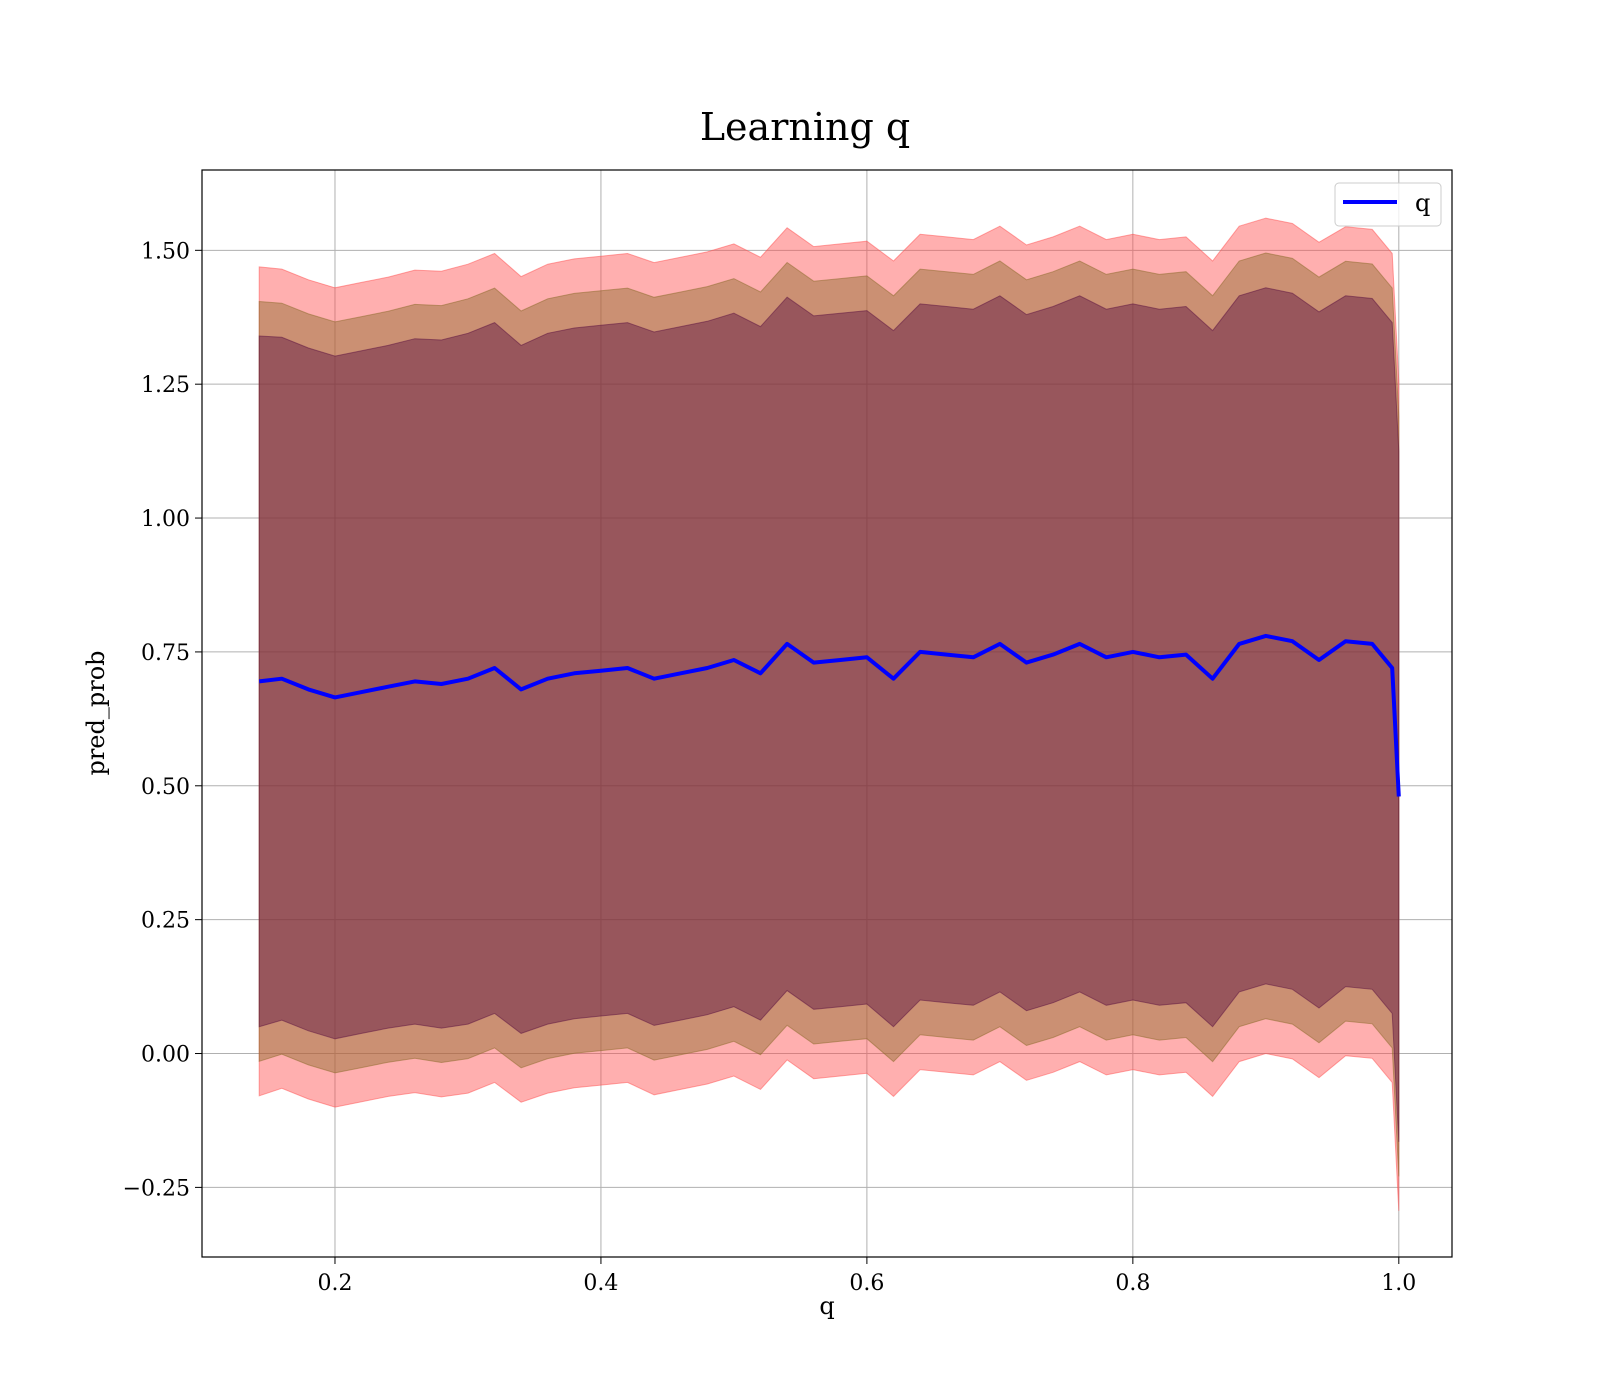 The height and width of the screenshot is (1400, 1600). Describe the element at coordinates (165, 653) in the screenshot. I see `y-tick-label-4: 0.75` at that location.